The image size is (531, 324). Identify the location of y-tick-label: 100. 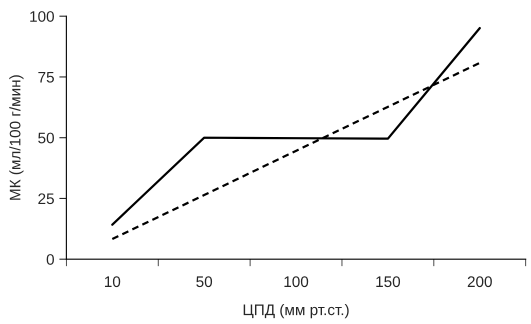
(42, 16).